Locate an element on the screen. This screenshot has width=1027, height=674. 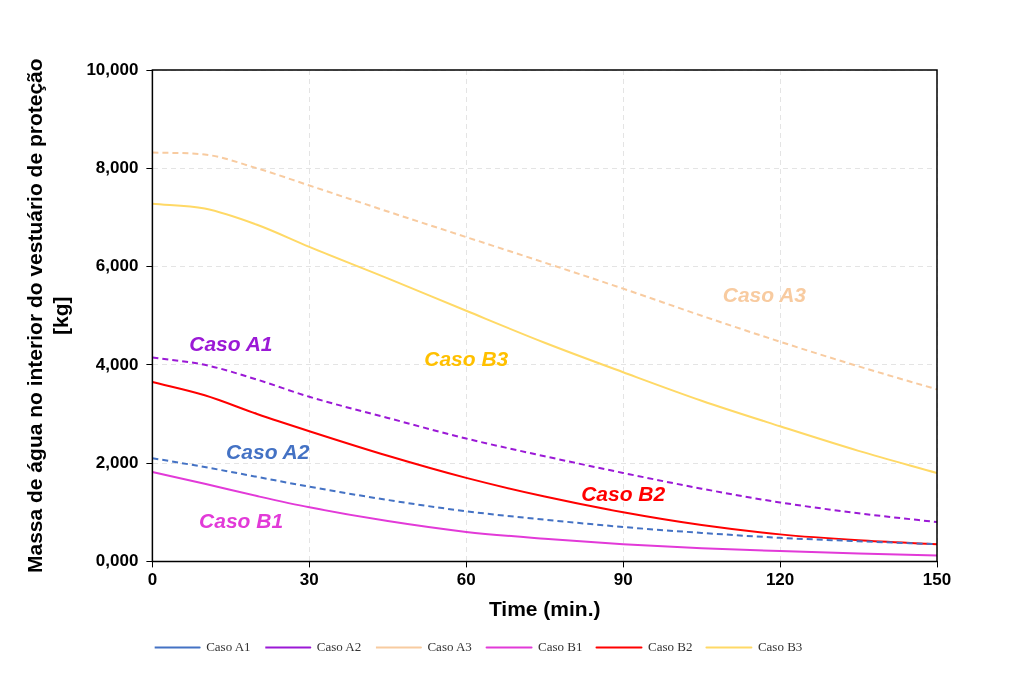
legend-label: Caso A3 is located at coordinates (449, 646).